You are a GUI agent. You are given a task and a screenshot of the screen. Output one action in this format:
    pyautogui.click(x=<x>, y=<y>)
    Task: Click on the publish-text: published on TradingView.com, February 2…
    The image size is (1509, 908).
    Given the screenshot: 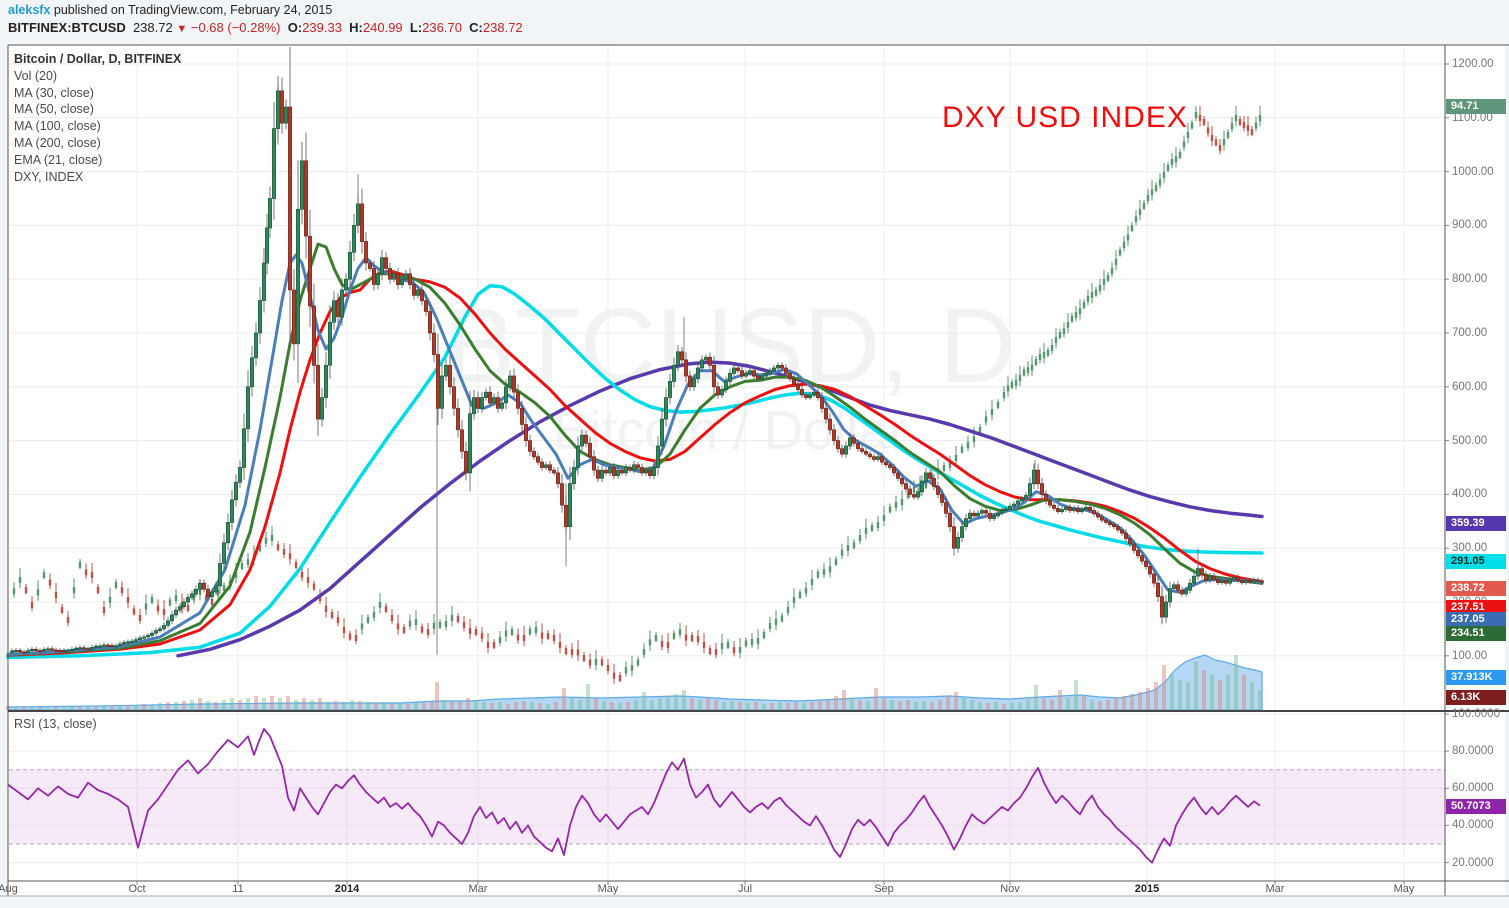 What is the action you would take?
    pyautogui.click(x=191, y=10)
    